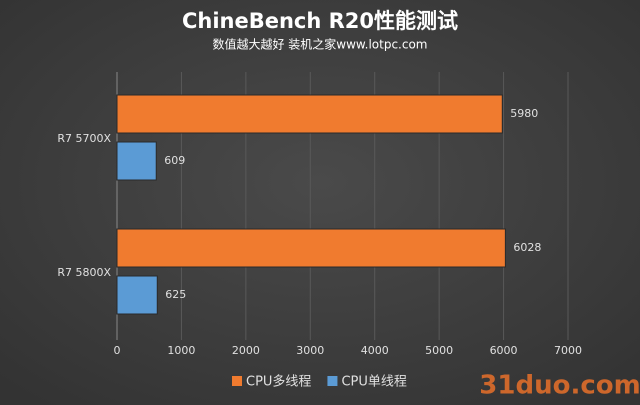  What do you see at coordinates (174, 160) in the screenshot?
I see `value-label: 609` at bounding box center [174, 160].